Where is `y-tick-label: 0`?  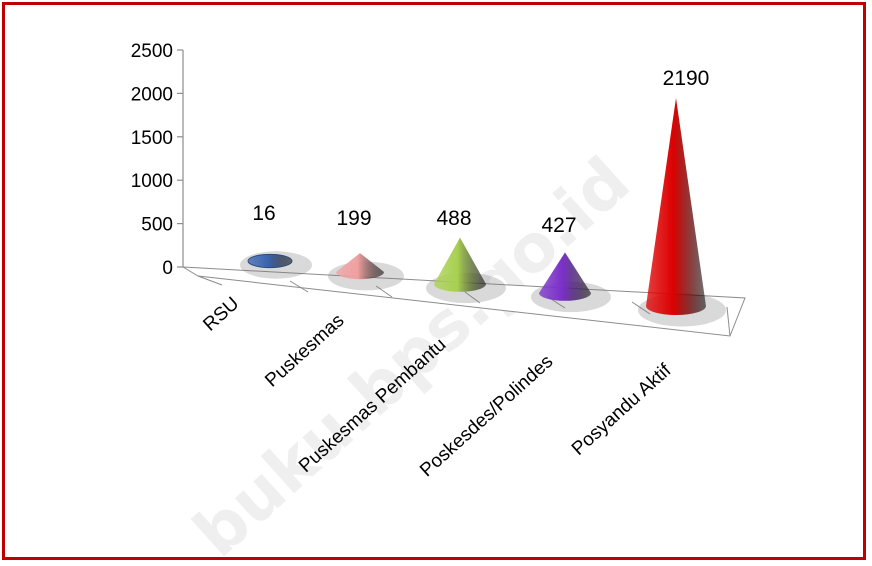 y-tick-label: 0 is located at coordinates (167, 268).